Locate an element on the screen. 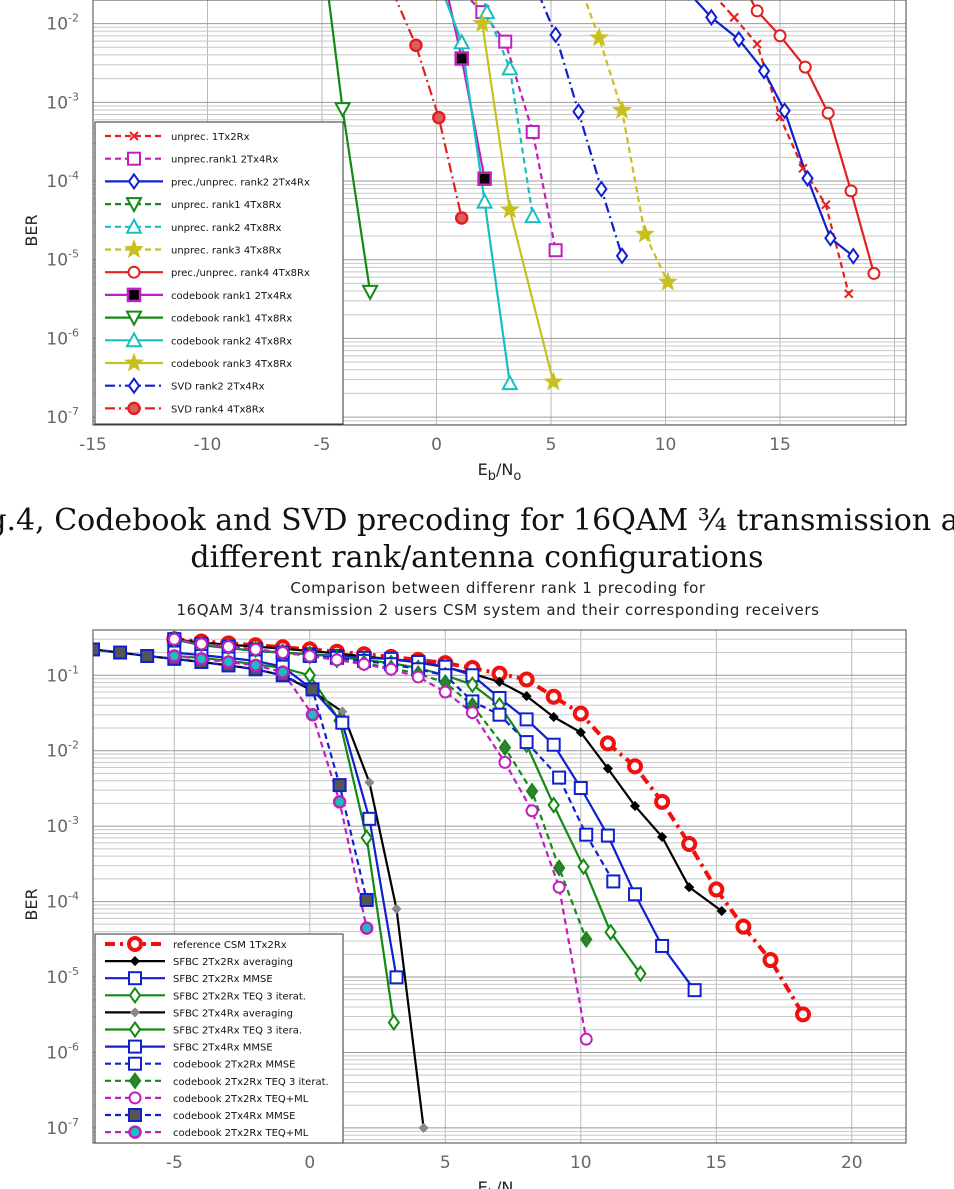 Image resolution: width=954 pixels, height=1189 pixels. legend-entry: prec./unprec. rank2 2Tx4Rx is located at coordinates (240, 182).